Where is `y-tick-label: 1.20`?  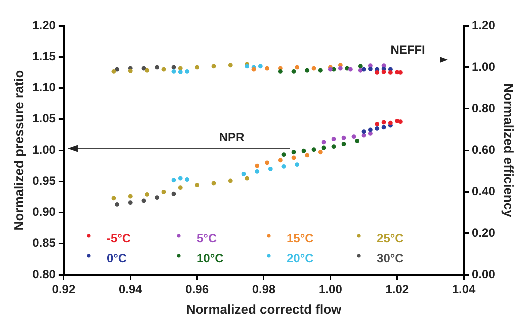 y-tick-label: 1.20 is located at coordinates (44, 25).